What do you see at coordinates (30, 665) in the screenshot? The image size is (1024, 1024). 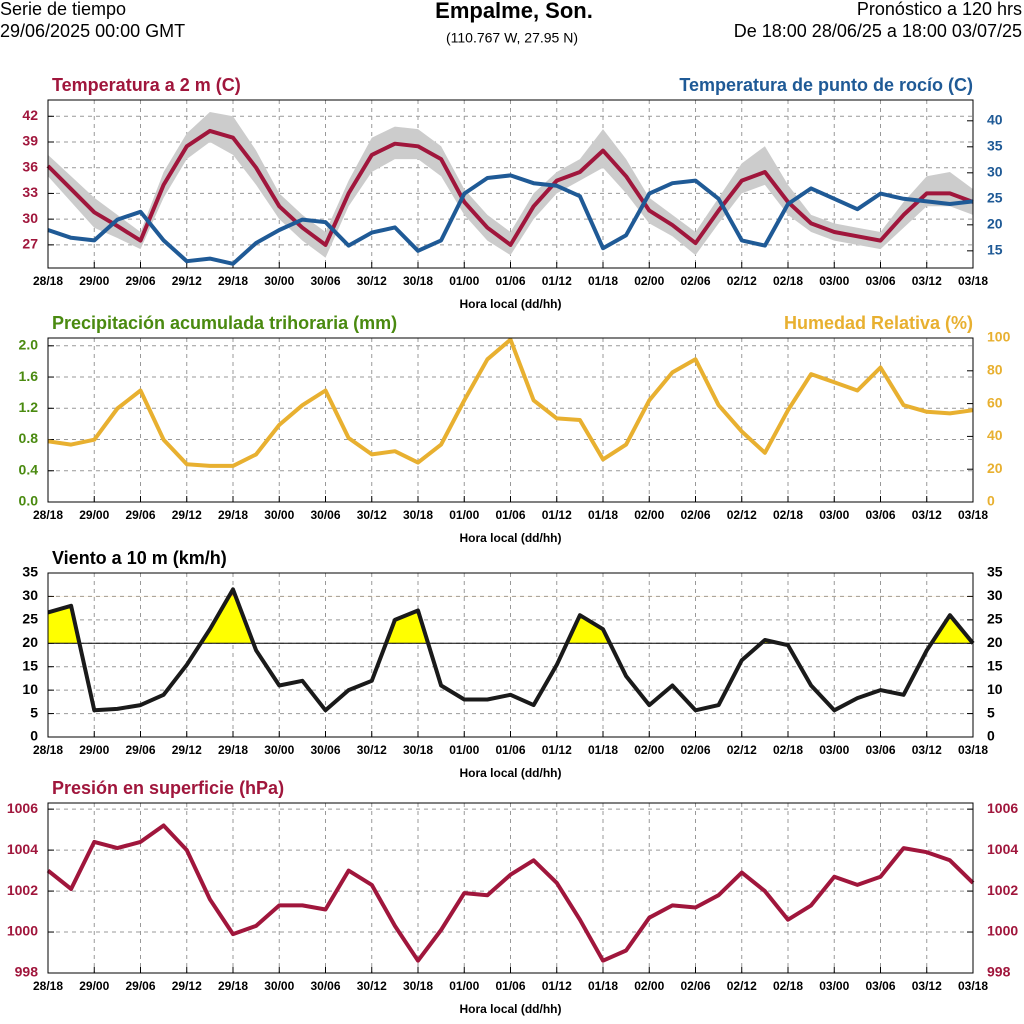 I see `y-tick-label: 15` at bounding box center [30, 665].